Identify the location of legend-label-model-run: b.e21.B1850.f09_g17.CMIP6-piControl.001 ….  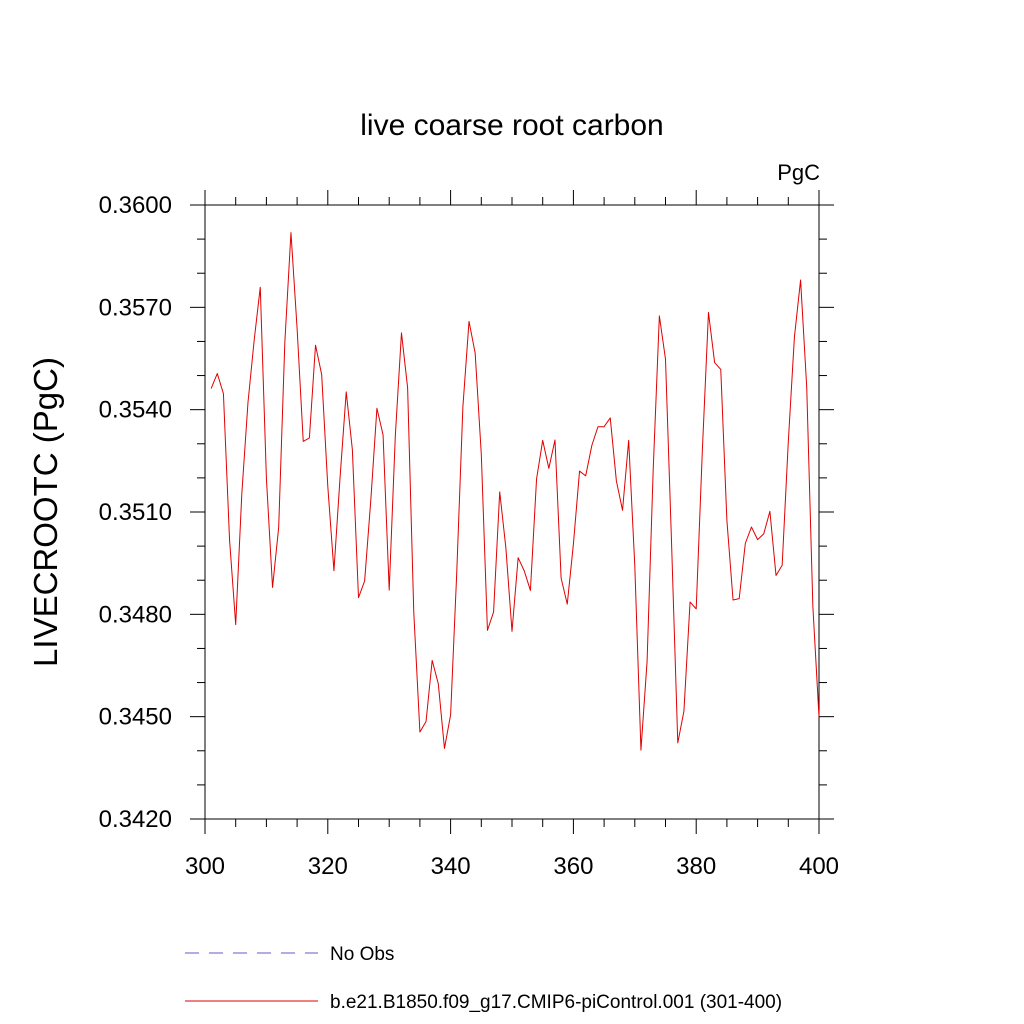
(556, 1002).